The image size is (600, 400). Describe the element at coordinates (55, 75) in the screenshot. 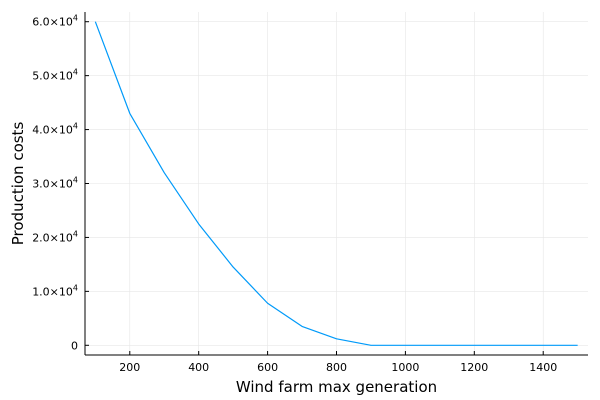

I see `y-tick-label: 5.0×10⁴` at that location.